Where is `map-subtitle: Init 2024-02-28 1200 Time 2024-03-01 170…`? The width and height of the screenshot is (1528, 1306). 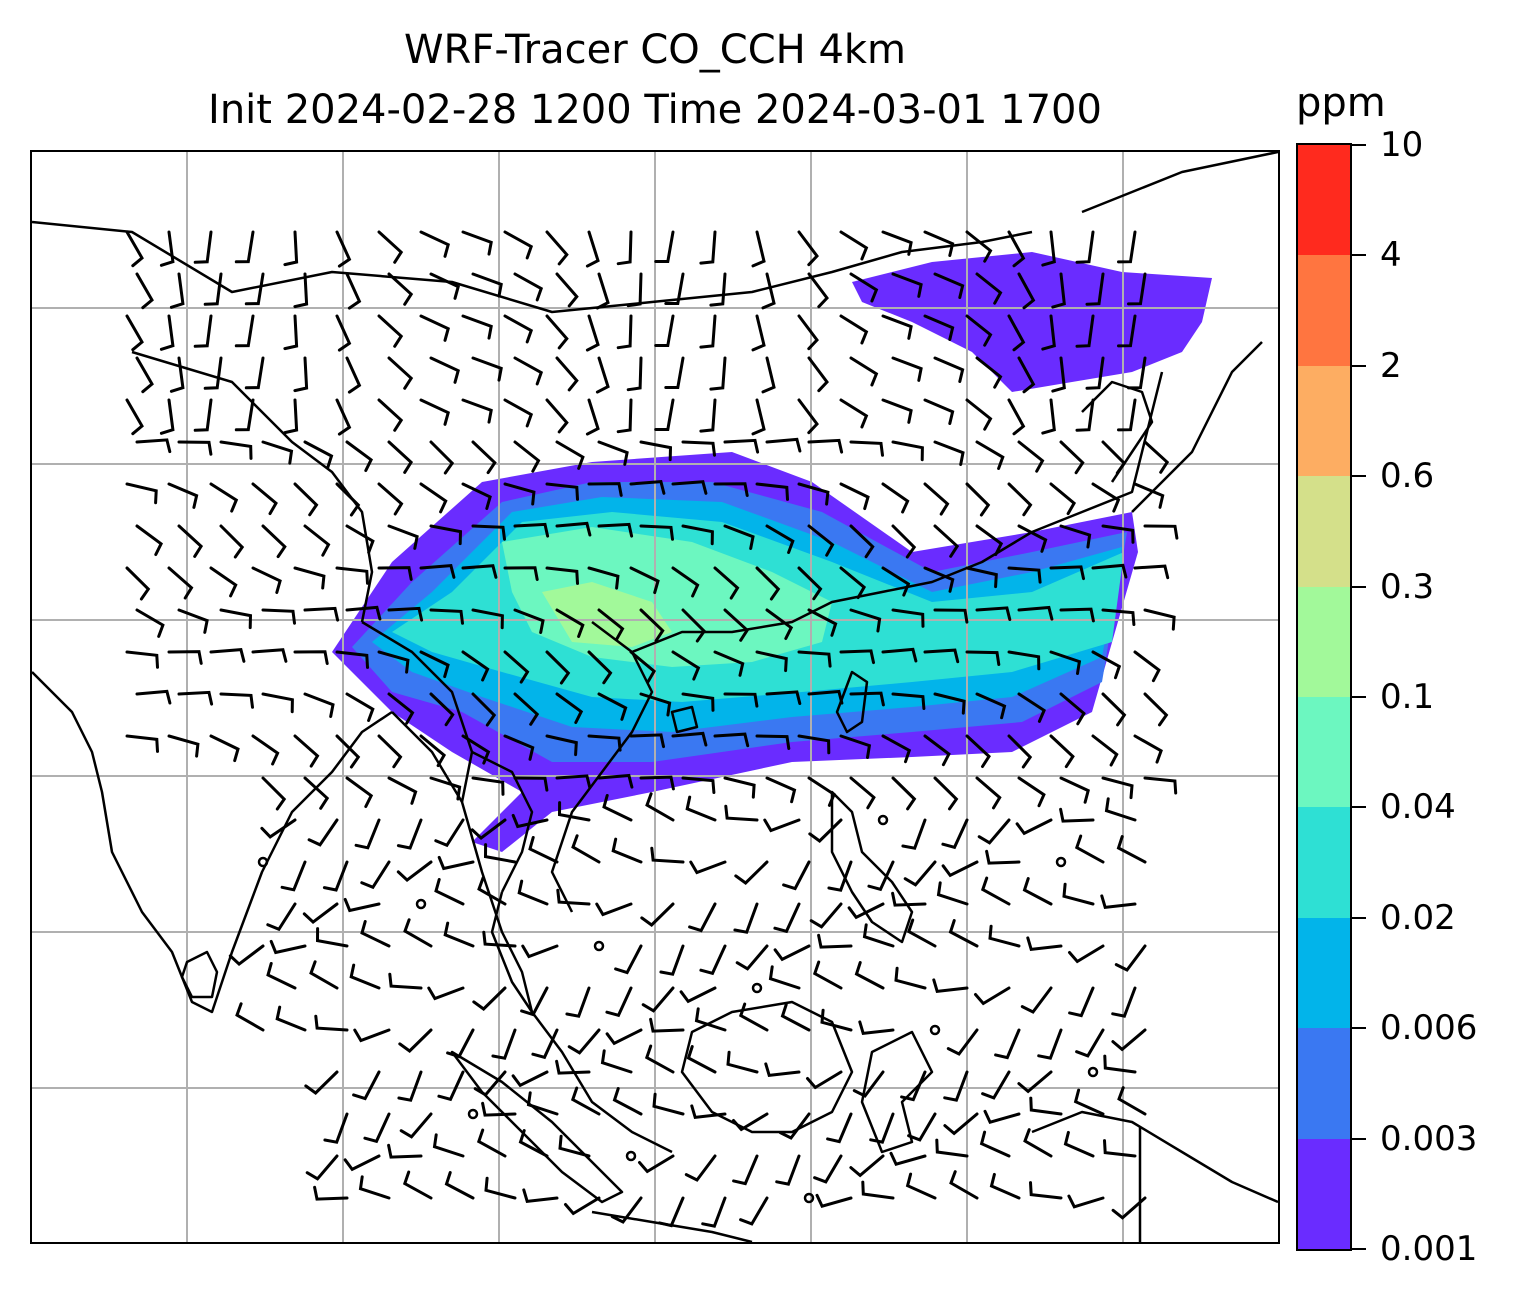 map-subtitle: Init 2024-02-28 1200 Time 2024-03-01 170… is located at coordinates (655, 110).